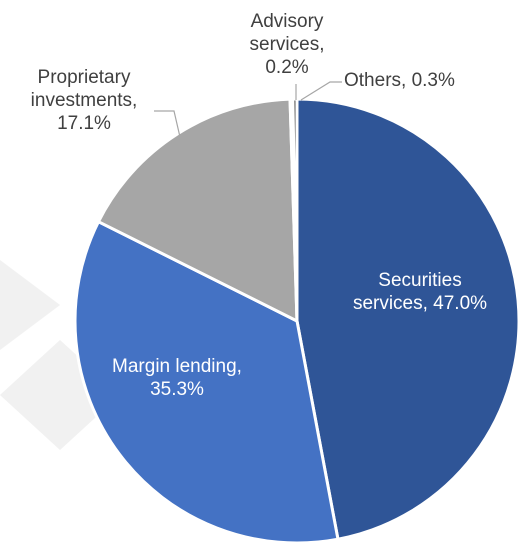  I want to click on label-line: services, 47.0%, so click(420, 303).